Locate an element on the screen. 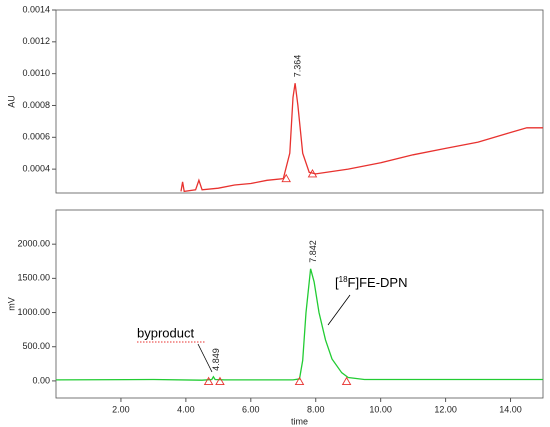  y-axis-label: mV is located at coordinates (11, 304).